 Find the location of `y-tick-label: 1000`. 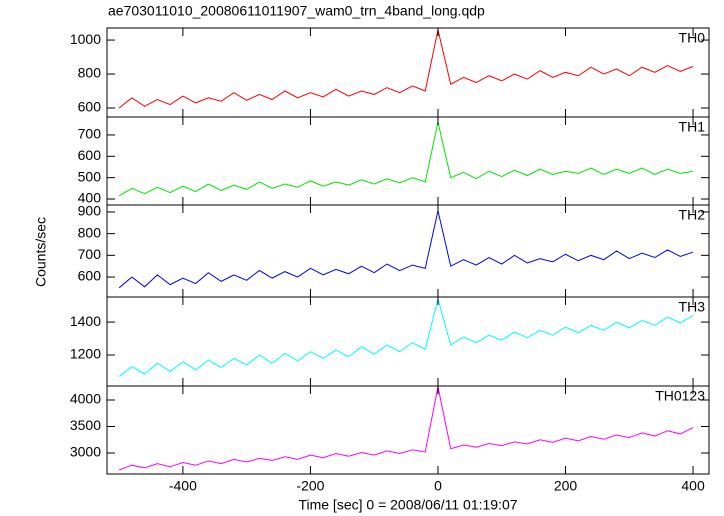

y-tick-label: 1000 is located at coordinates (85, 39).